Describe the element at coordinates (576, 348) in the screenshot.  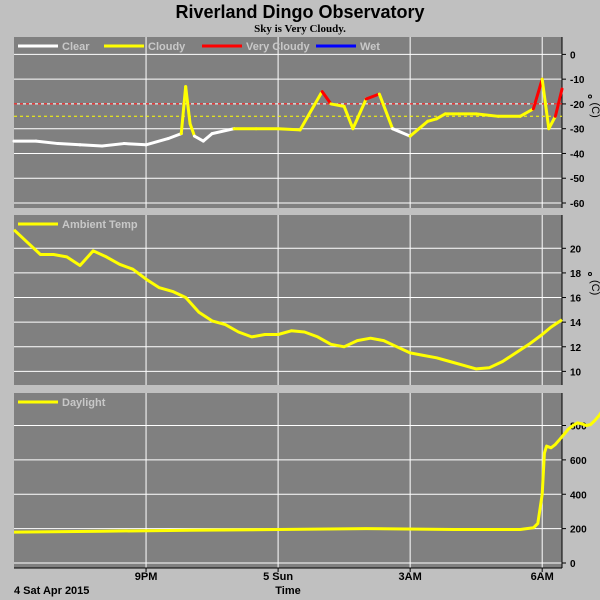
I see `ambient-ytick-label: 12` at that location.